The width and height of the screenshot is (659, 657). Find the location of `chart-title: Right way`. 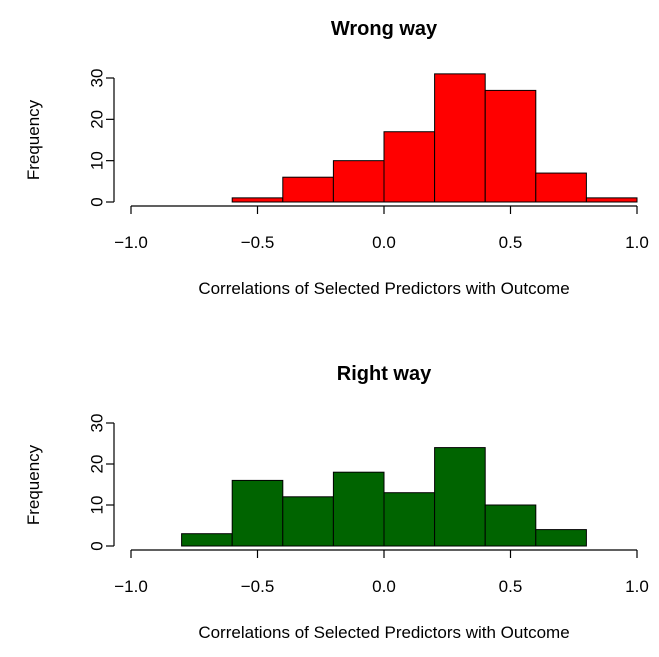

chart-title: Right way is located at coordinates (384, 374).